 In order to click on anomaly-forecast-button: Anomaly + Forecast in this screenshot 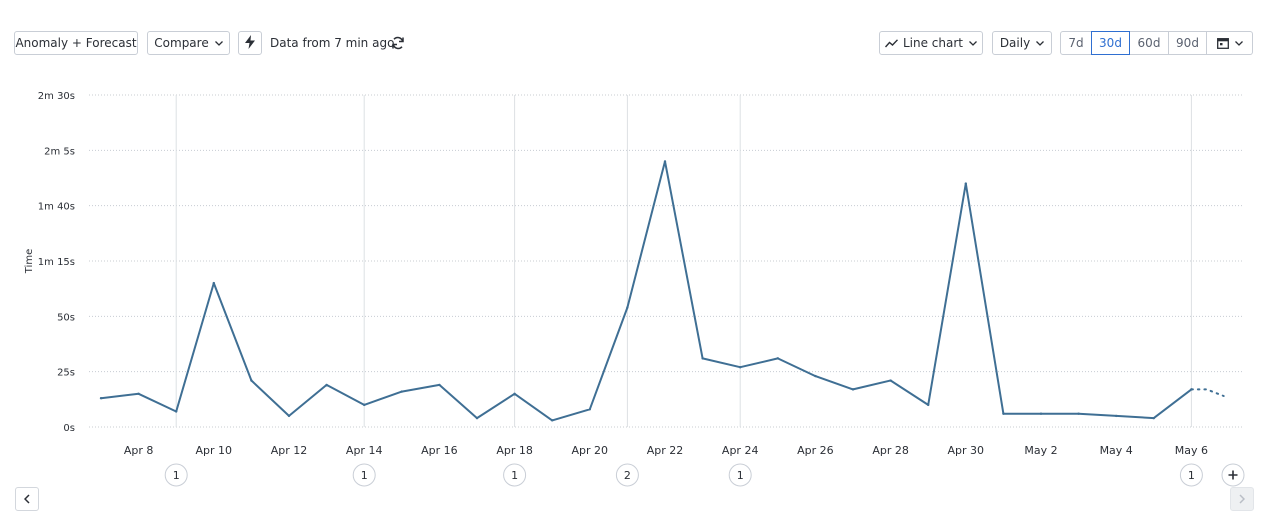, I will do `click(76, 43)`.